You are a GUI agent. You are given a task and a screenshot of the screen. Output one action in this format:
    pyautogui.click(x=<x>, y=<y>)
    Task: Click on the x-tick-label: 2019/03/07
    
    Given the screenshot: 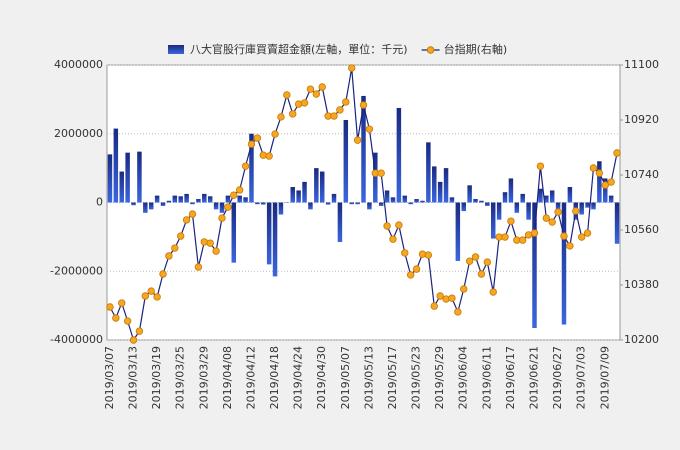 What is the action you would take?
    pyautogui.click(x=109, y=377)
    